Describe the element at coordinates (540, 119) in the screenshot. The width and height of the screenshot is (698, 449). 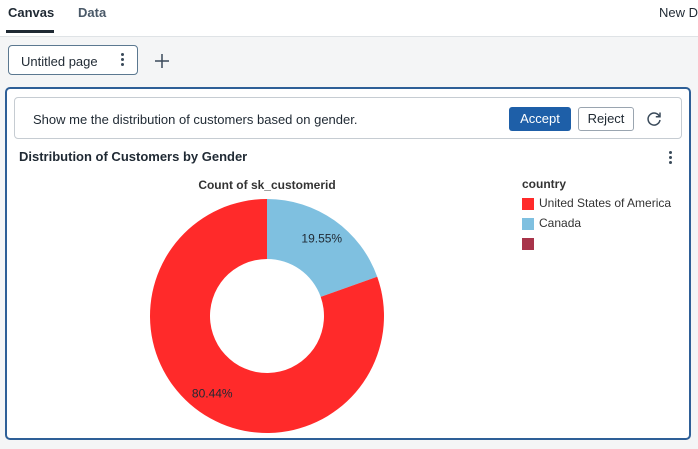
I see `accept-button: Accept` at that location.